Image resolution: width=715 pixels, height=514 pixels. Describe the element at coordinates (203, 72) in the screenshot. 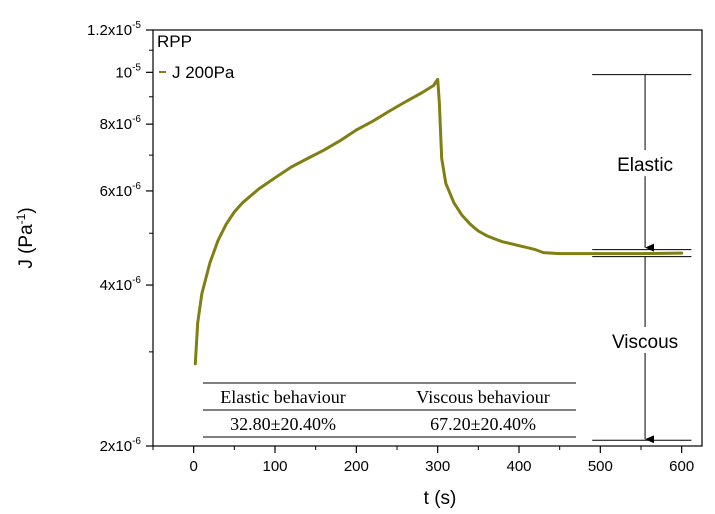

I see `legend-entry-j200pa: J 200Pa` at that location.